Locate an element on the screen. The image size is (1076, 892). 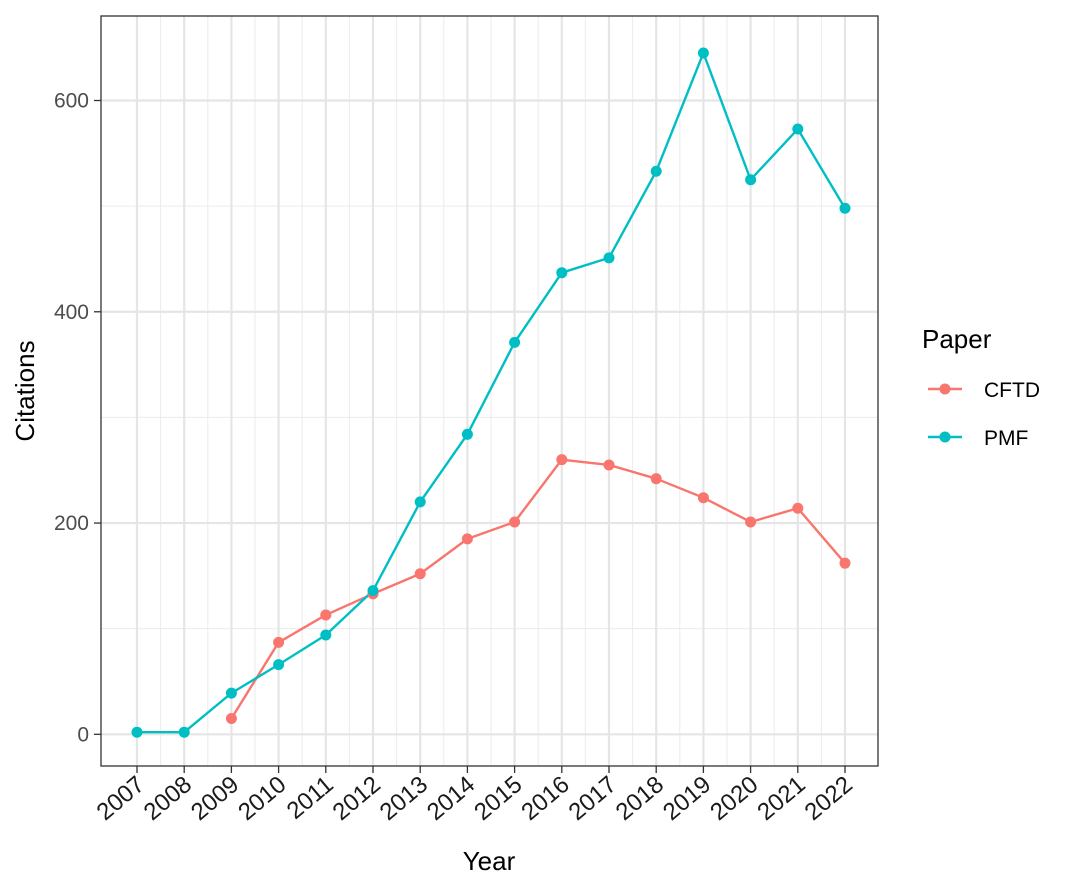
x-tick-label: 2008 is located at coordinates (168, 798).